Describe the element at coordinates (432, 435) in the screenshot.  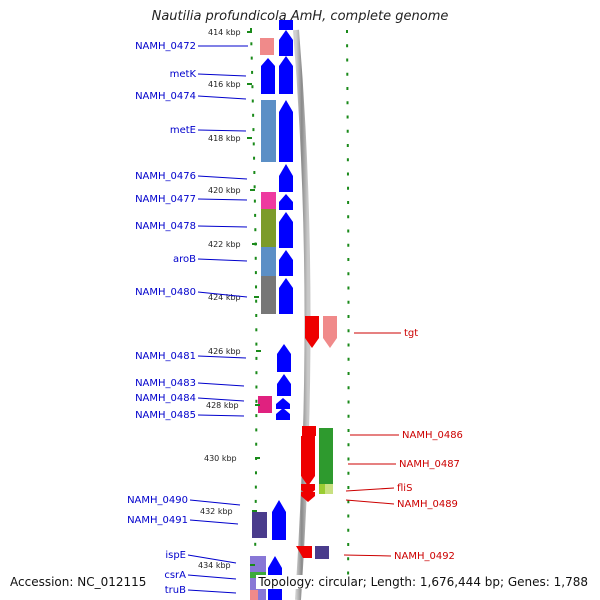
I see `reverse-gene-label: NAMH_0486` at that location.